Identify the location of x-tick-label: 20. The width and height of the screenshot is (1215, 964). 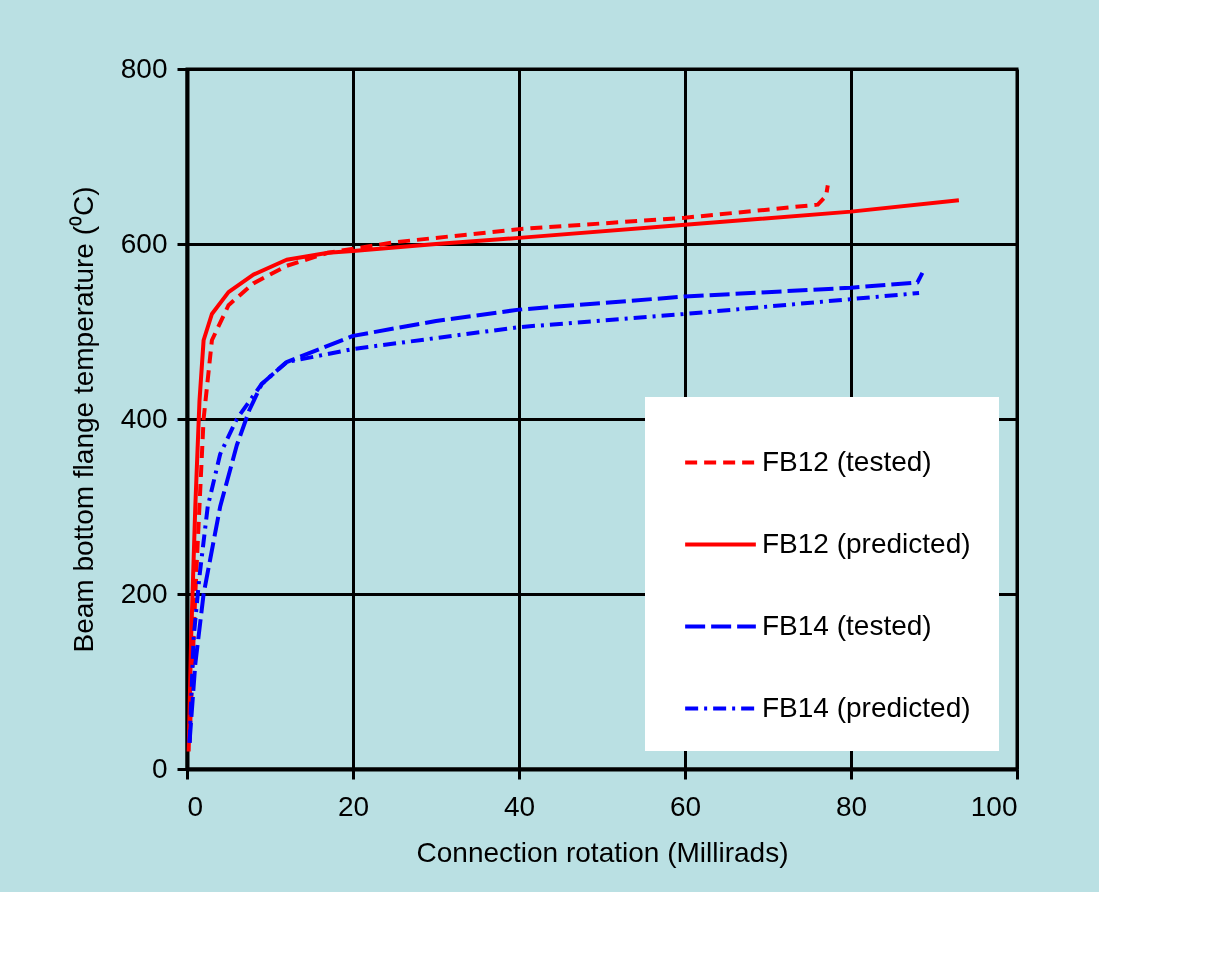
(353, 806).